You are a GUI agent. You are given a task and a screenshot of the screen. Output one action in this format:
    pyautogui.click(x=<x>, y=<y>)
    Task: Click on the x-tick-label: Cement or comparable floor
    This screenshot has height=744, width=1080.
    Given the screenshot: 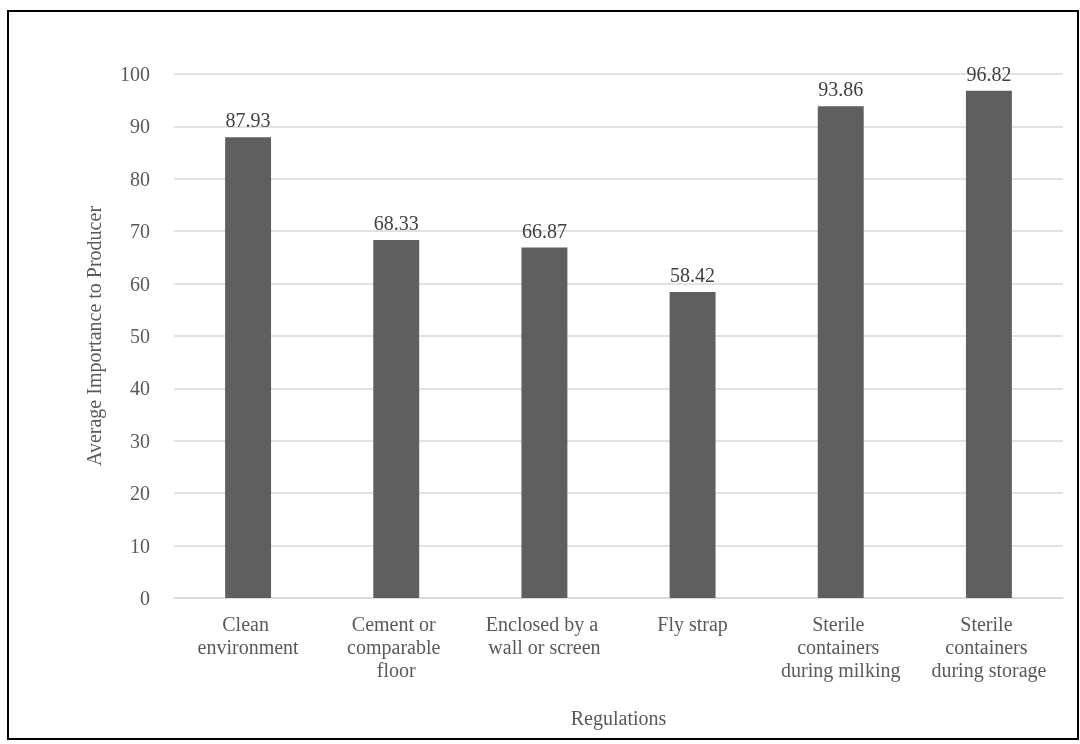 What is the action you would take?
    pyautogui.click(x=396, y=646)
    